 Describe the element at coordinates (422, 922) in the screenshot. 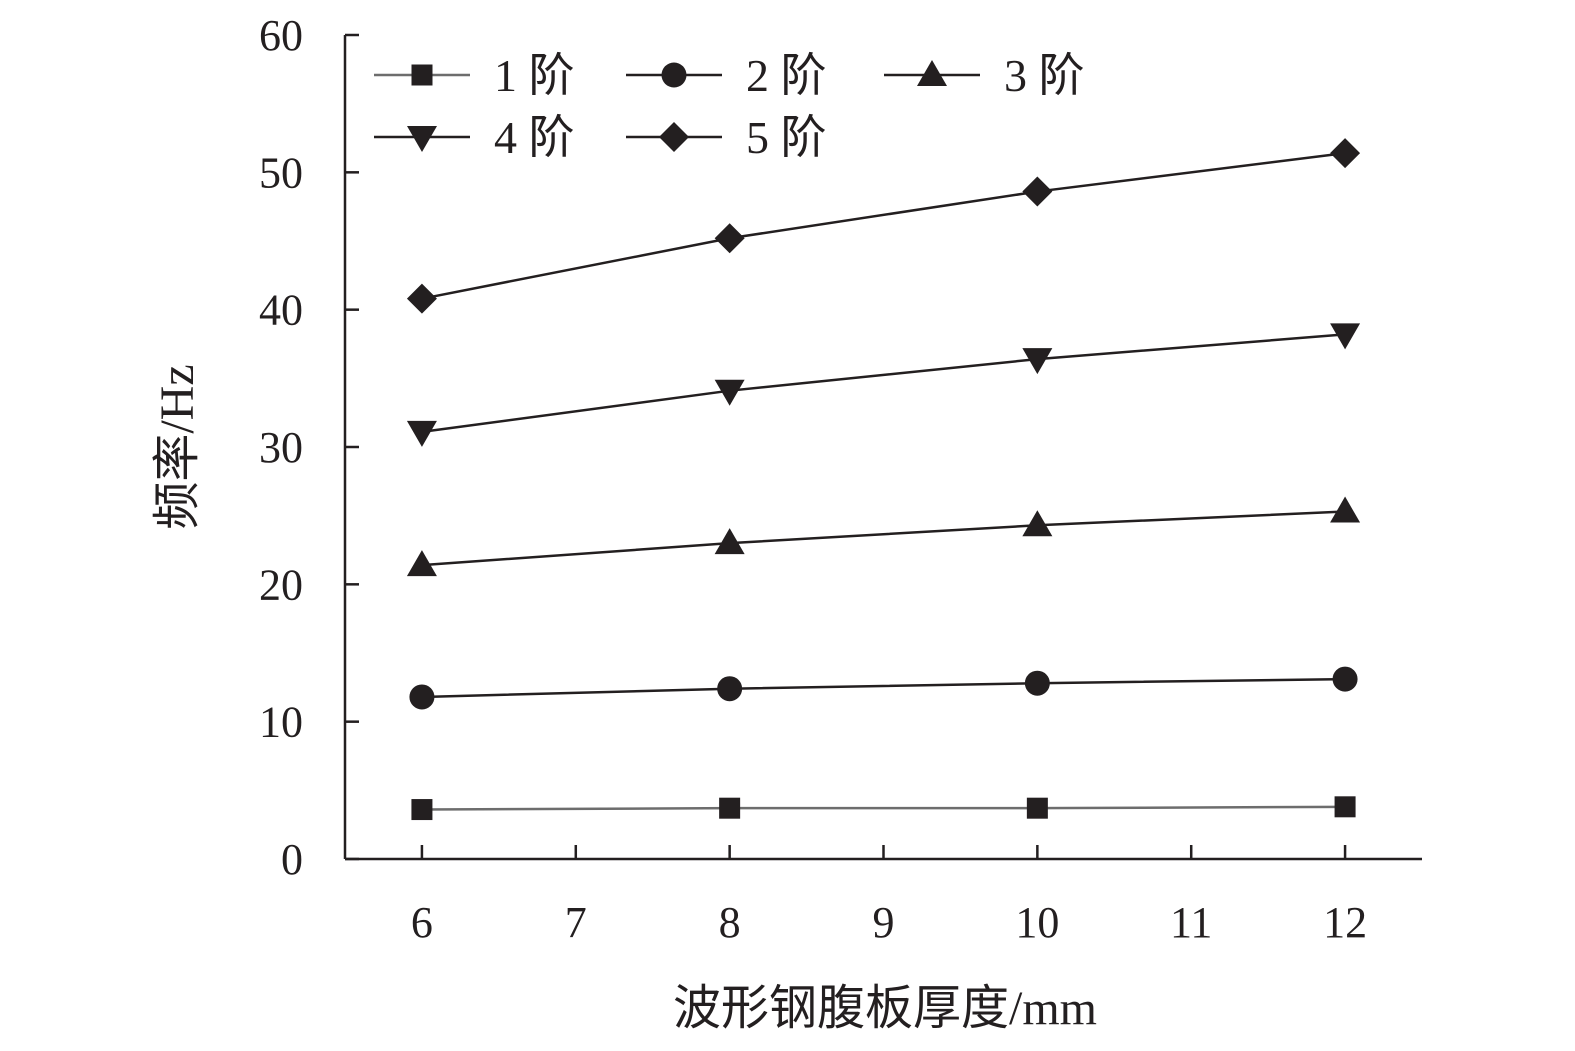

I see `x-tick-label: 6` at that location.